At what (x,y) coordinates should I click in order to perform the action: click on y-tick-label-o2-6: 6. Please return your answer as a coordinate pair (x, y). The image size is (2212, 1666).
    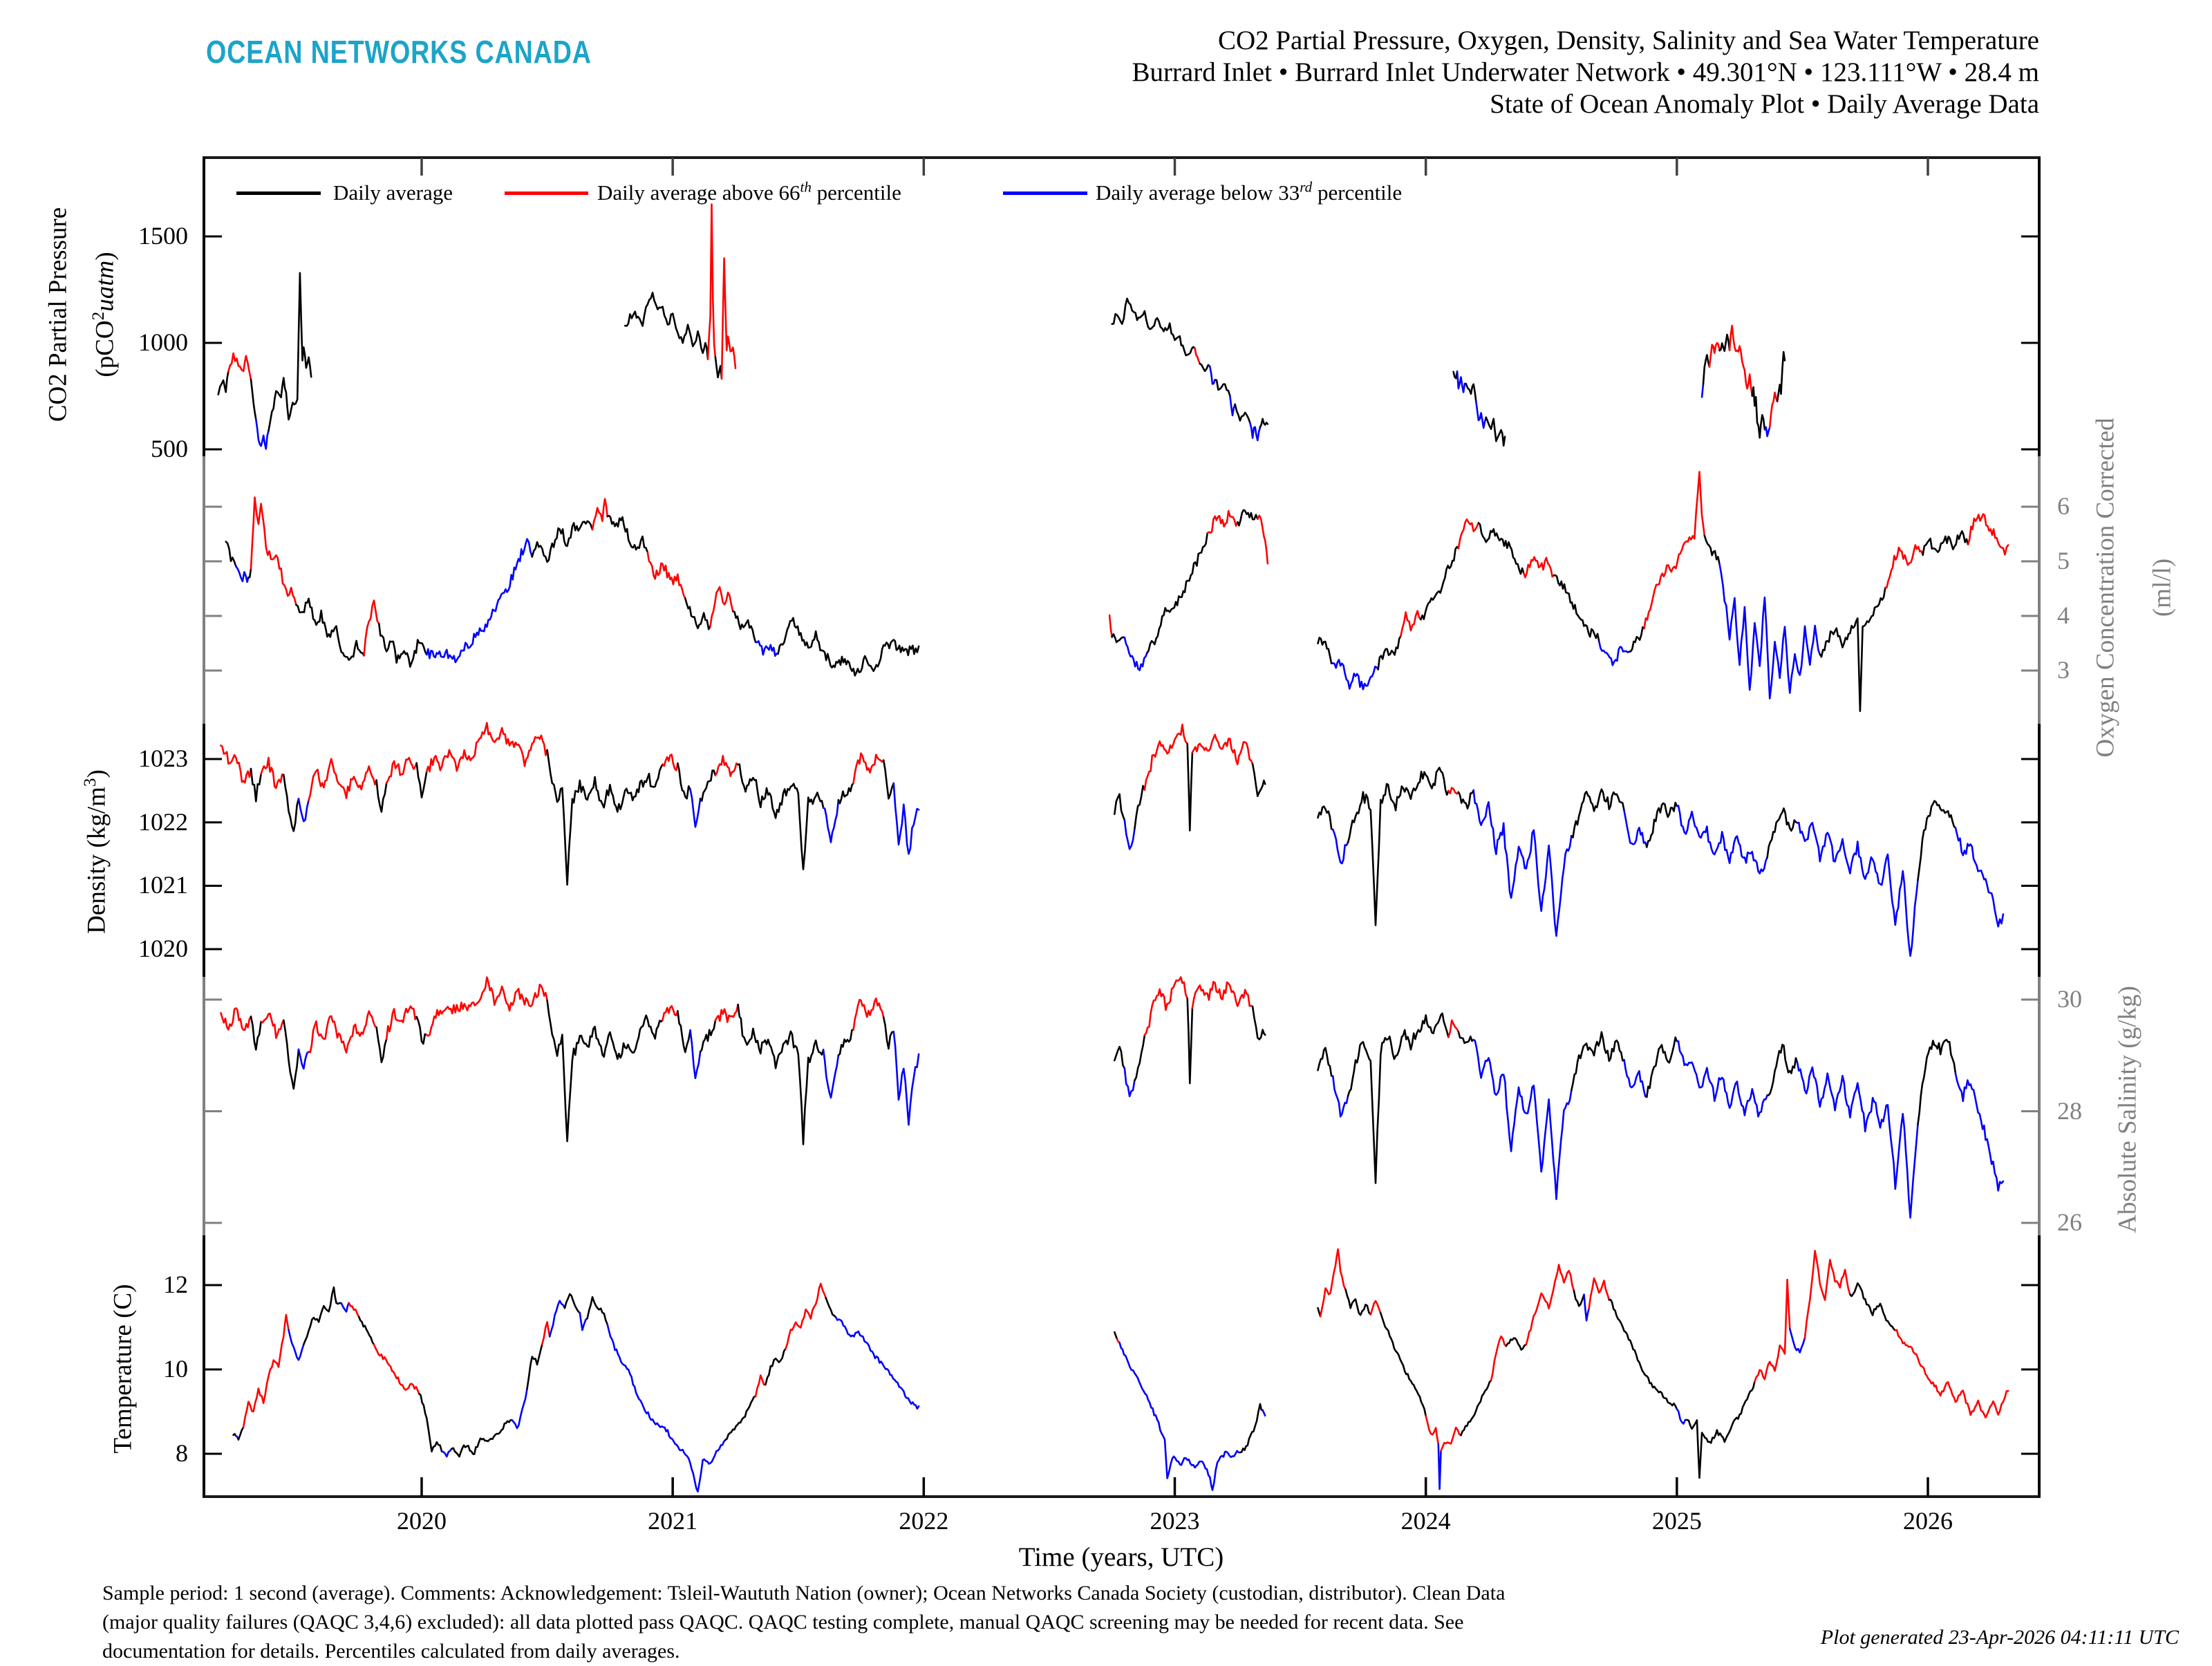
    Looking at the image, I should click on (2063, 506).